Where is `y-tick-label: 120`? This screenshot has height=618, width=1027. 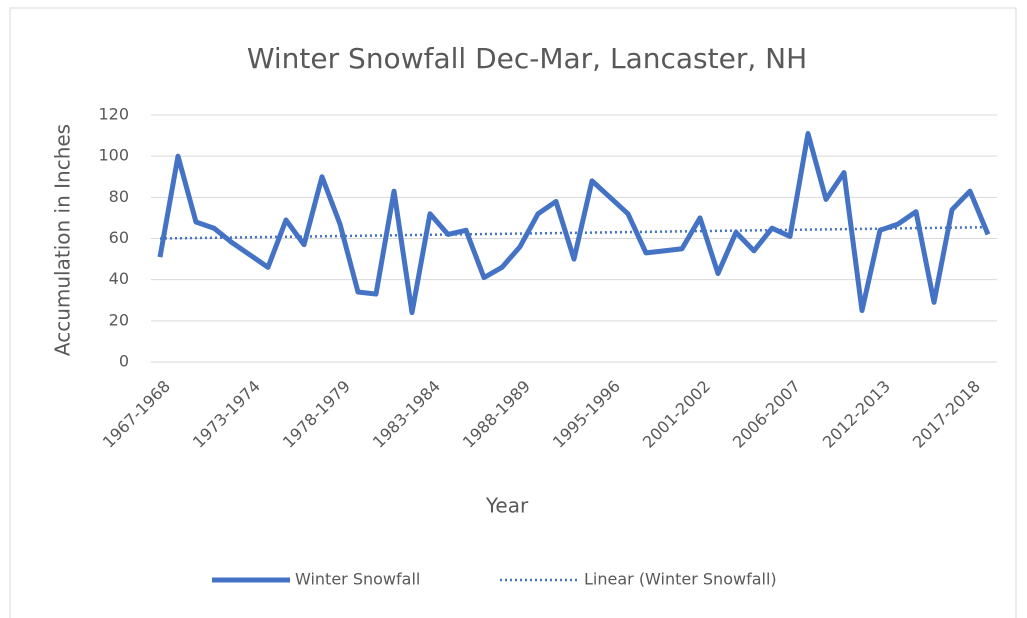 y-tick-label: 120 is located at coordinates (113, 114).